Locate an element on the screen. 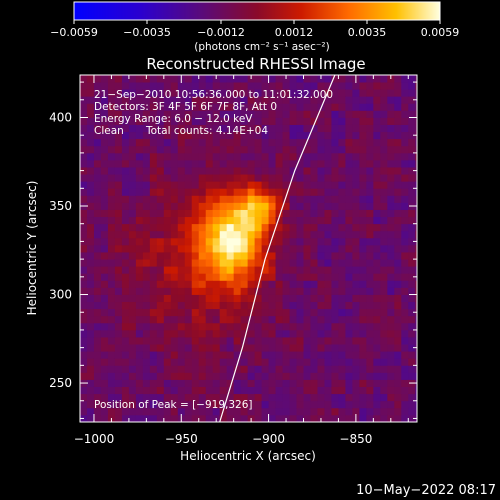  colorbar-ticks is located at coordinates (257, 22).